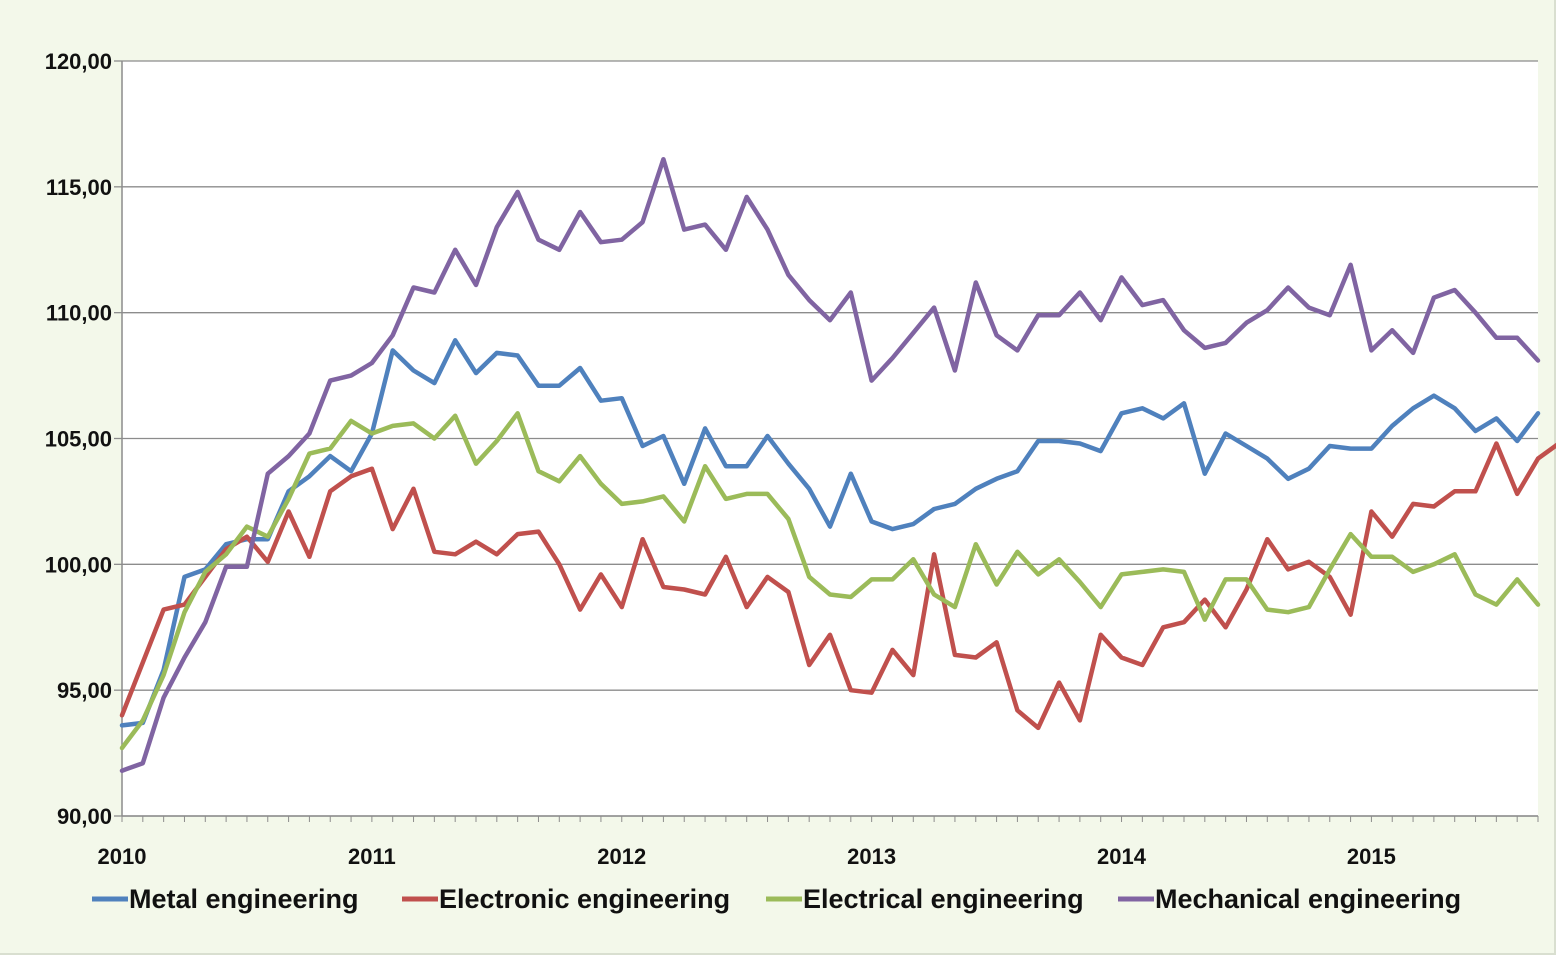 This screenshot has width=1556, height=955. I want to click on y-tick-label: 110,00, so click(79, 313).